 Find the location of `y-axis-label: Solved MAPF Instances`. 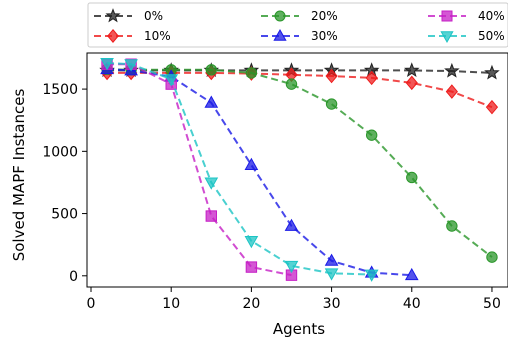

y-axis-label: Solved MAPF Instances is located at coordinates (19, 175).